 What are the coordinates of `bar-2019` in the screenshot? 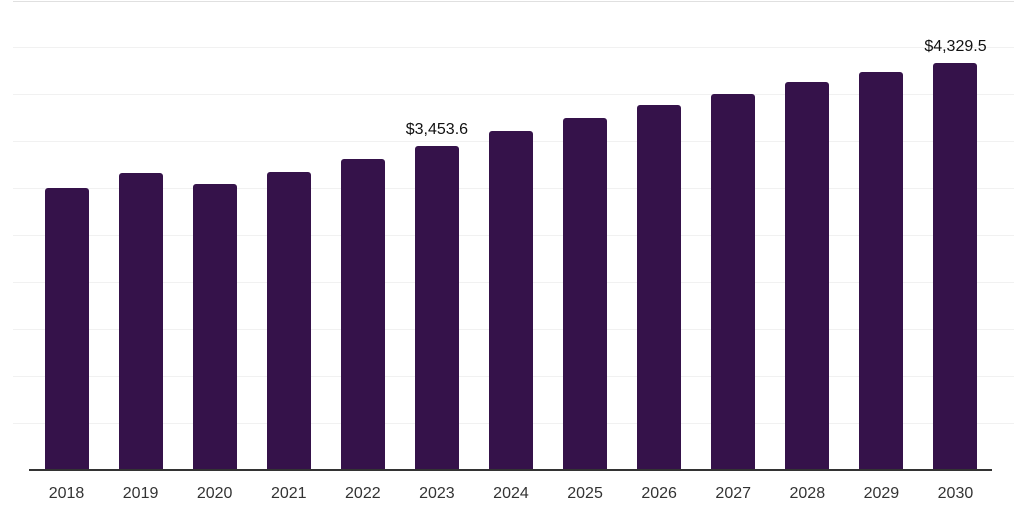 It's located at (140, 321).